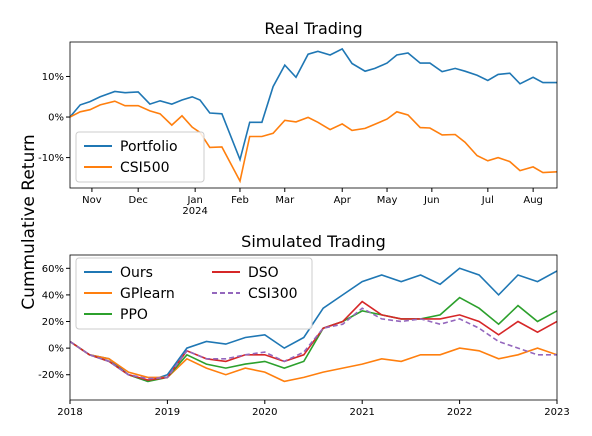 The width and height of the screenshot is (592, 436). Describe the element at coordinates (53, 322) in the screenshot. I see `y-tick-label: 20%` at that location.